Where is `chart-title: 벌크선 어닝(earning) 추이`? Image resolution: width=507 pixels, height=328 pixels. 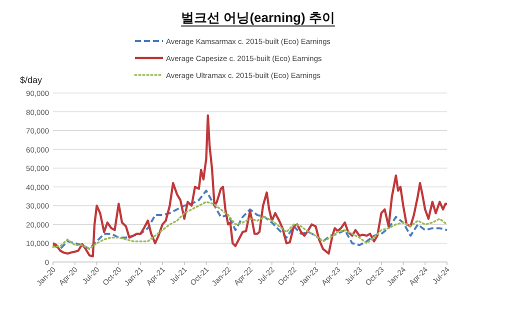 chart-title: 벌크선 어닝(earning) 추이 is located at coordinates (258, 17).